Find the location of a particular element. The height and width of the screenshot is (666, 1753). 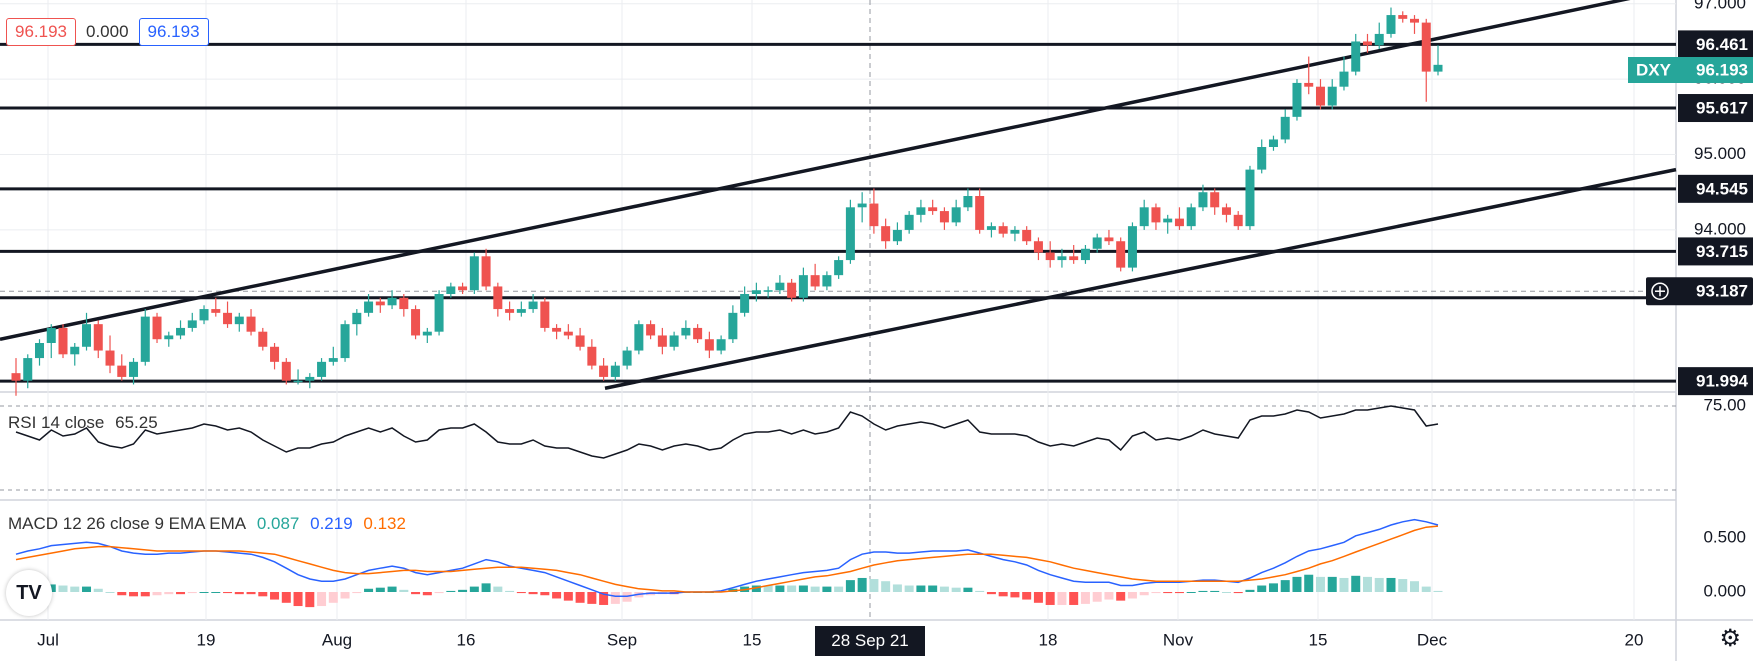

level-label-bg is located at coordinates (1715, 251).